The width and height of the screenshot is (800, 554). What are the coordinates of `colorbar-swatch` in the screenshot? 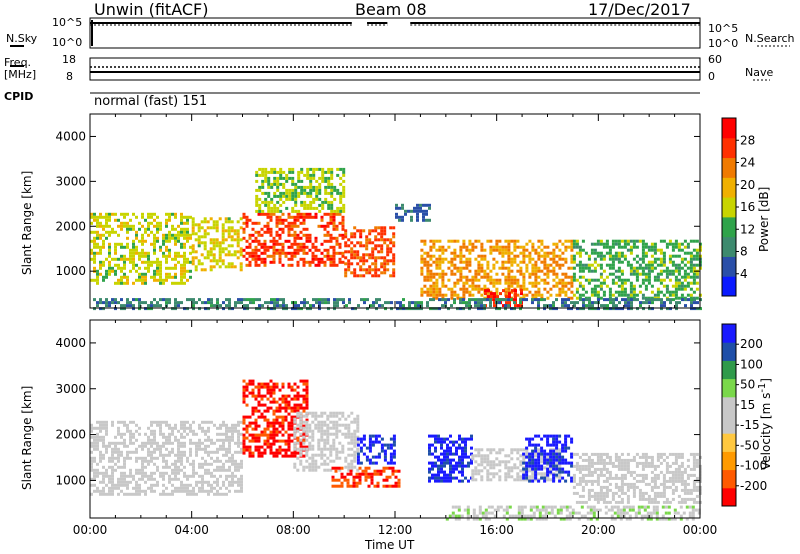 It's located at (729, 286).